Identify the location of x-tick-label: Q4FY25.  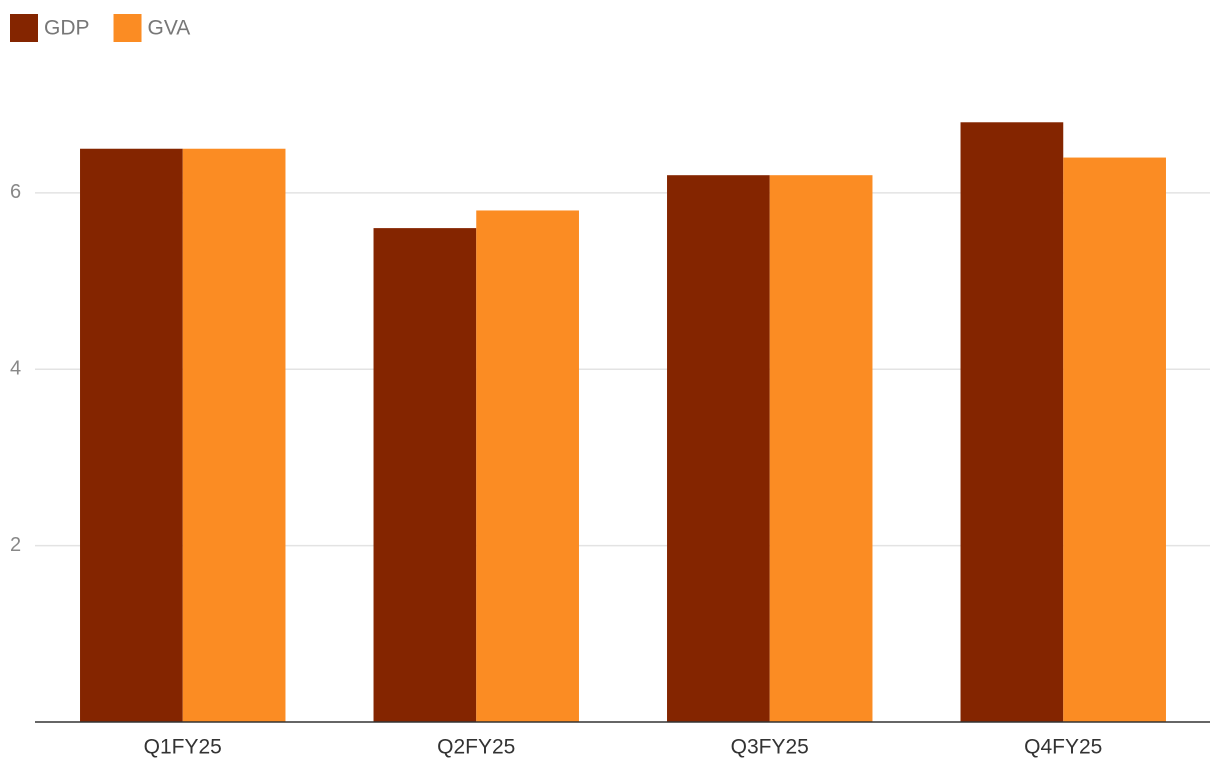
(1063, 747).